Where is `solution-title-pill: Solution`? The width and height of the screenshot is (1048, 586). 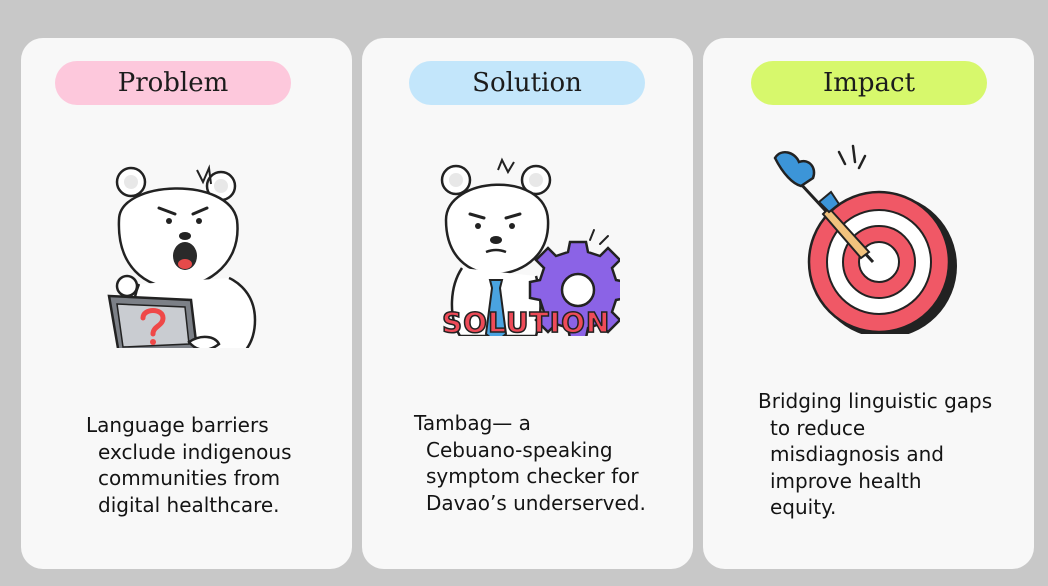 solution-title-pill: Solution is located at coordinates (527, 83).